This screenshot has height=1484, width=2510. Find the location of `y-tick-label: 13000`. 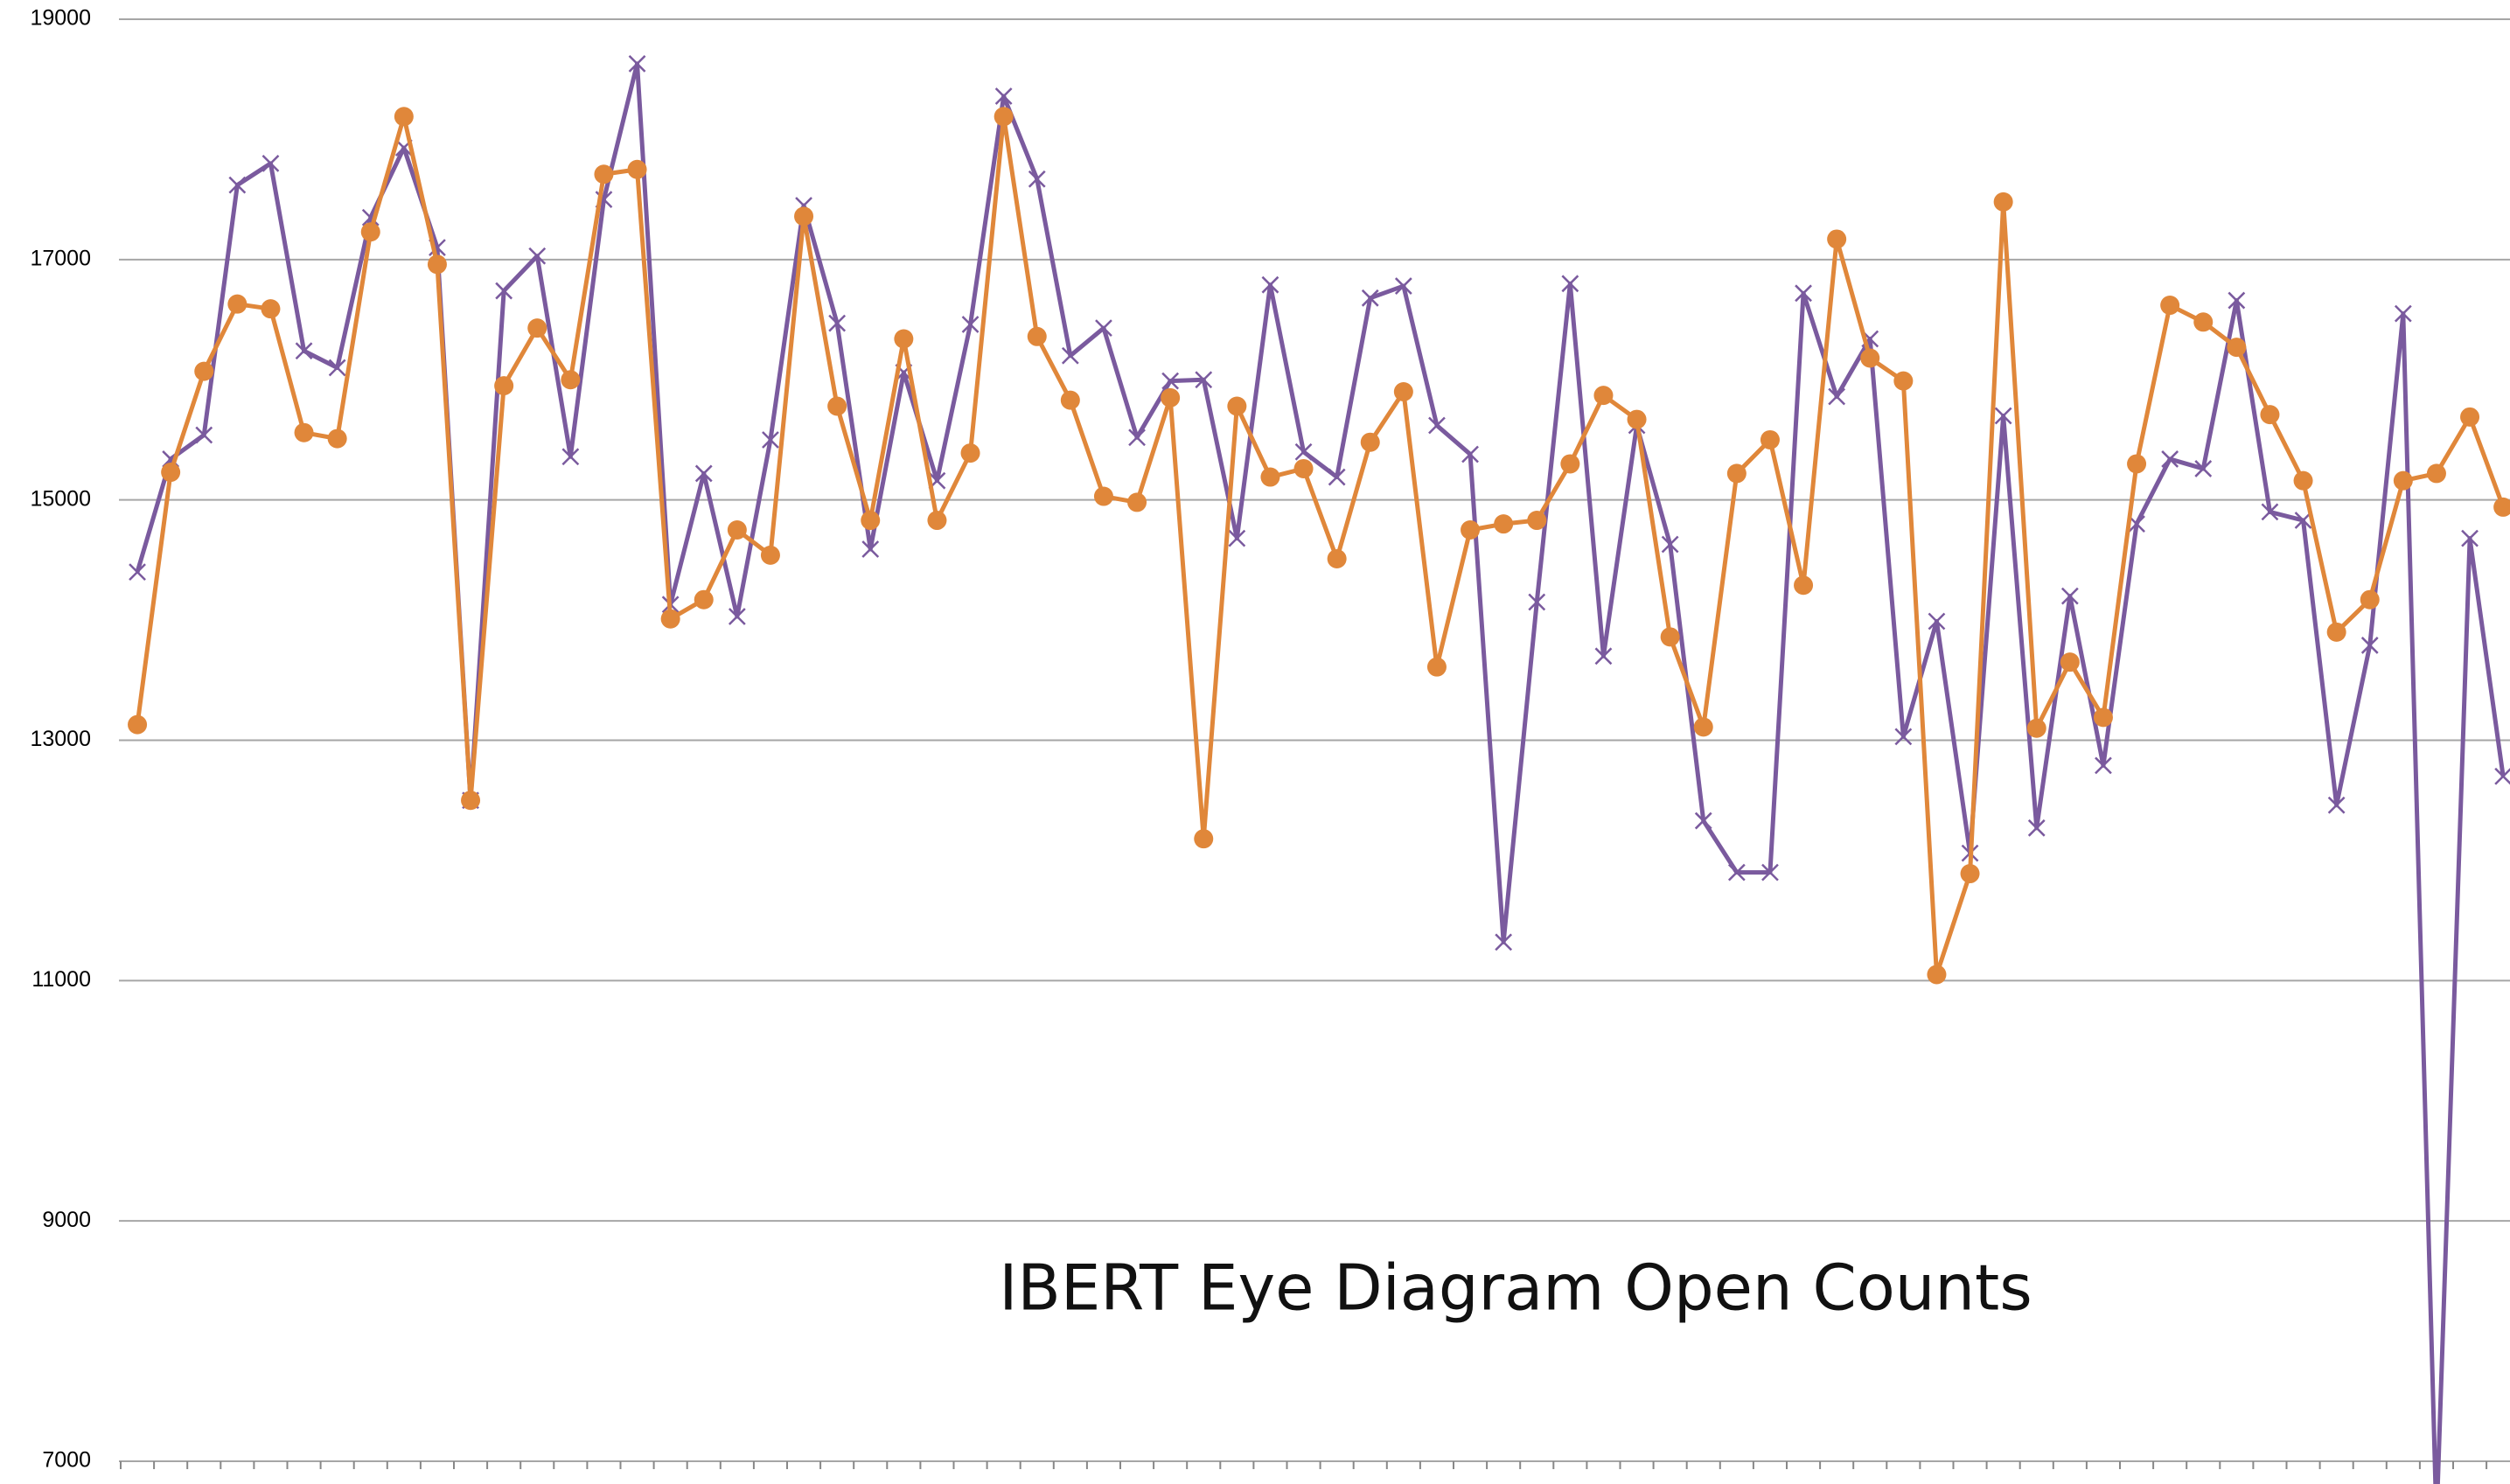

y-tick-label: 13000 is located at coordinates (61, 739).